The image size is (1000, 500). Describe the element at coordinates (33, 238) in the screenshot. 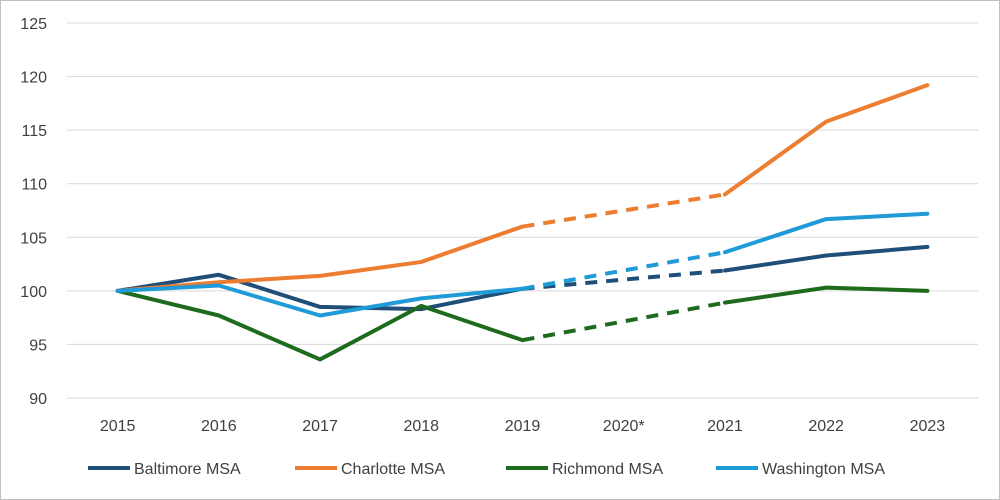

I see `y-tick-label: 105` at that location.